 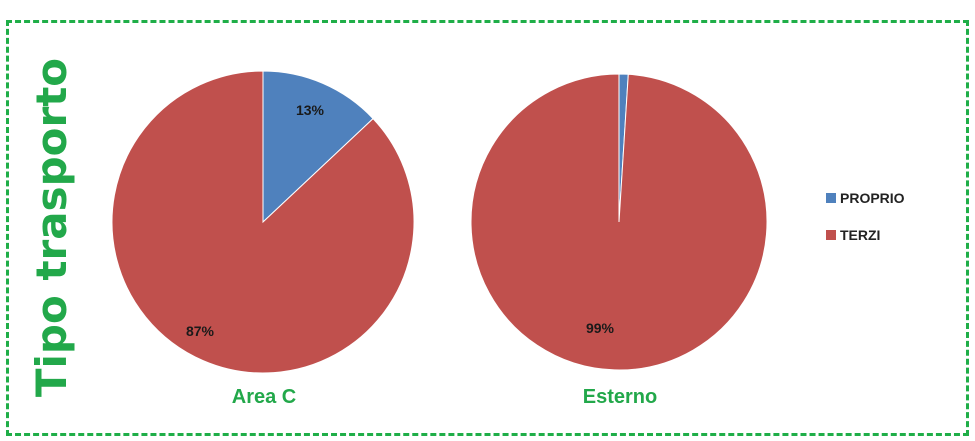 I want to click on legend: PROPRIO TERZI, so click(x=865, y=227).